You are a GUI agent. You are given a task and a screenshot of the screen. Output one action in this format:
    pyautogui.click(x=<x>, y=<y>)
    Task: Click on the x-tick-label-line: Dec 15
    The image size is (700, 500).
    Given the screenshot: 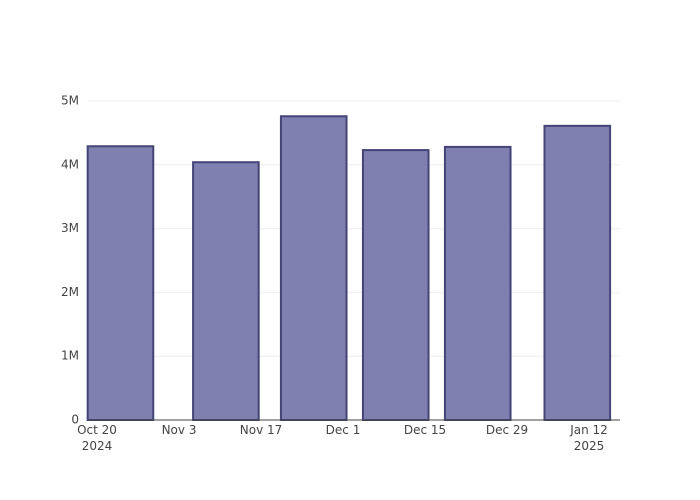 What is the action you would take?
    pyautogui.click(x=425, y=430)
    